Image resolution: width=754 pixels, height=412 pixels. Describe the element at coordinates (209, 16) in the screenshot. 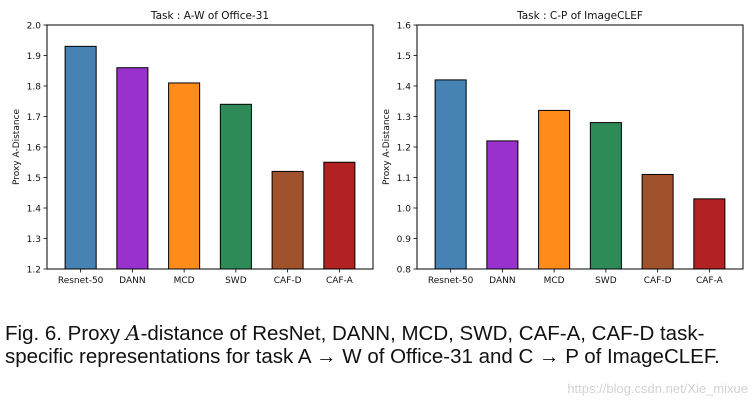

I see `chart-title: Task : A-W of Office-31` at that location.